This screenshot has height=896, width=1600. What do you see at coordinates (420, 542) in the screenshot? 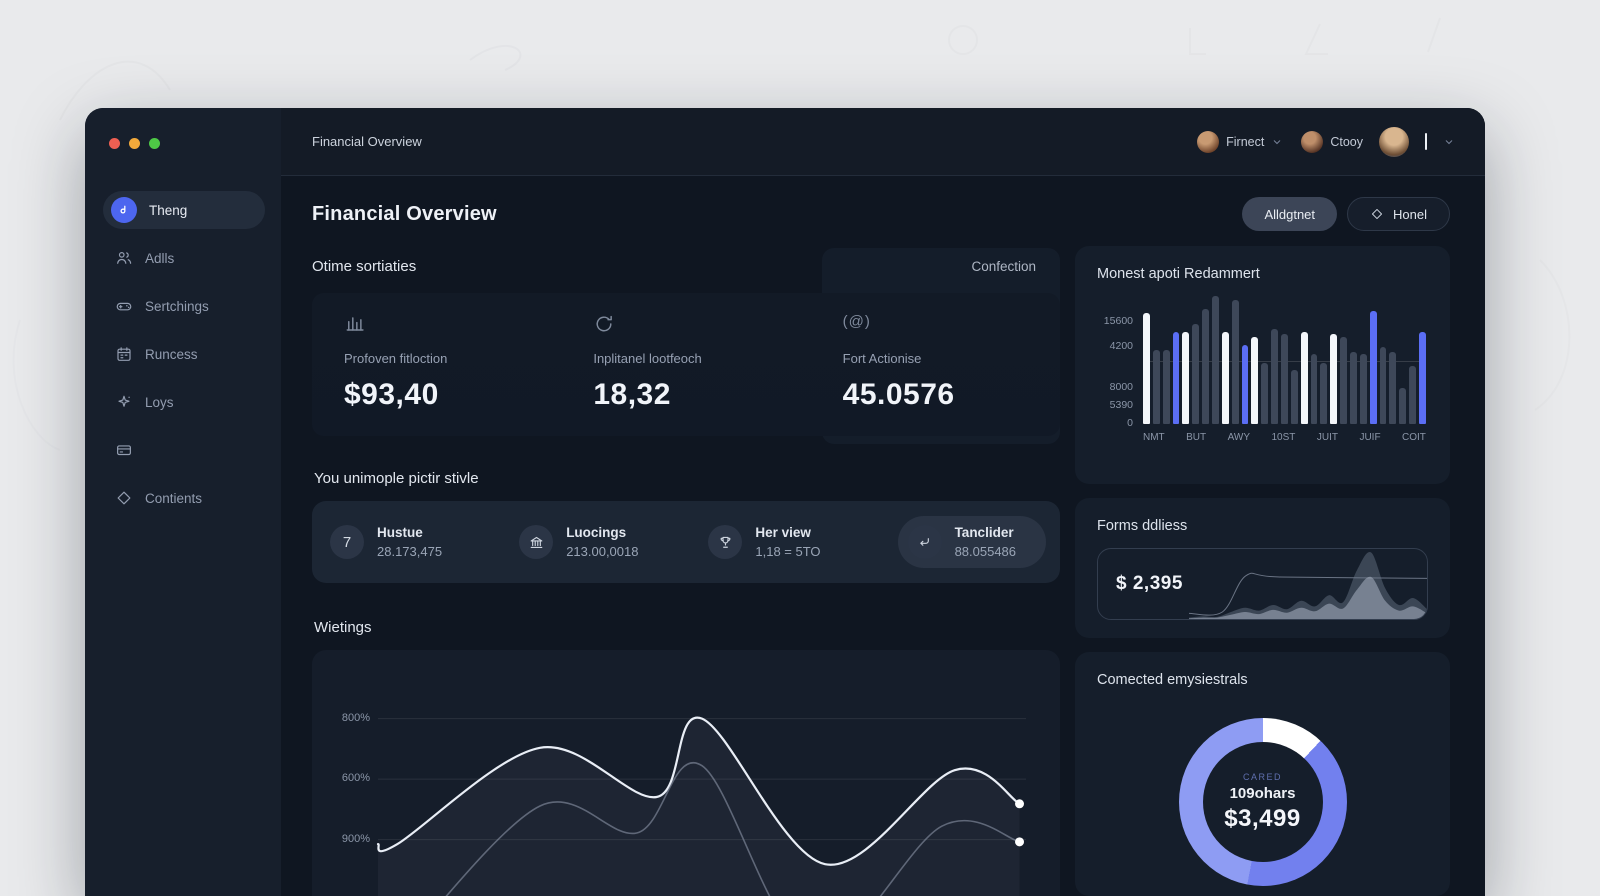
I see `quick-stat-hustue: 7 Hustue 28.173,475` at bounding box center [420, 542].